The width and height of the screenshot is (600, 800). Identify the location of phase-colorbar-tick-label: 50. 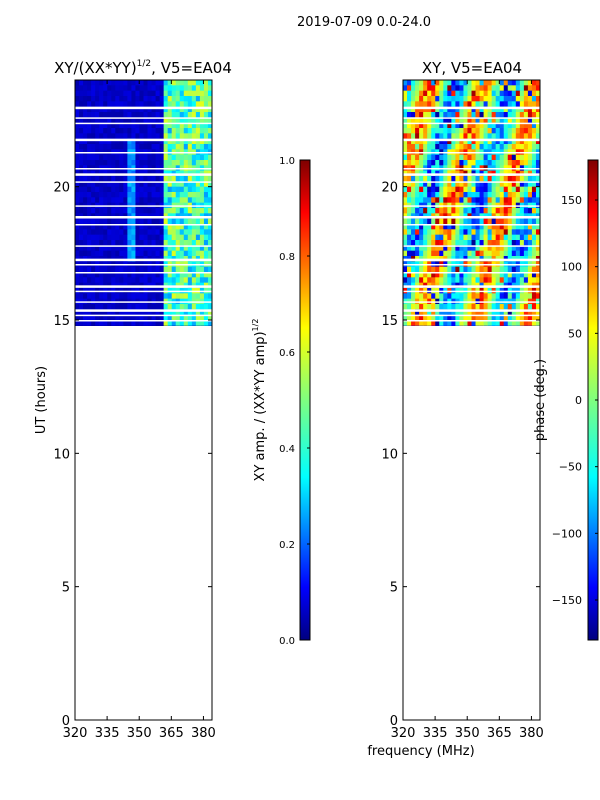
(575, 333).